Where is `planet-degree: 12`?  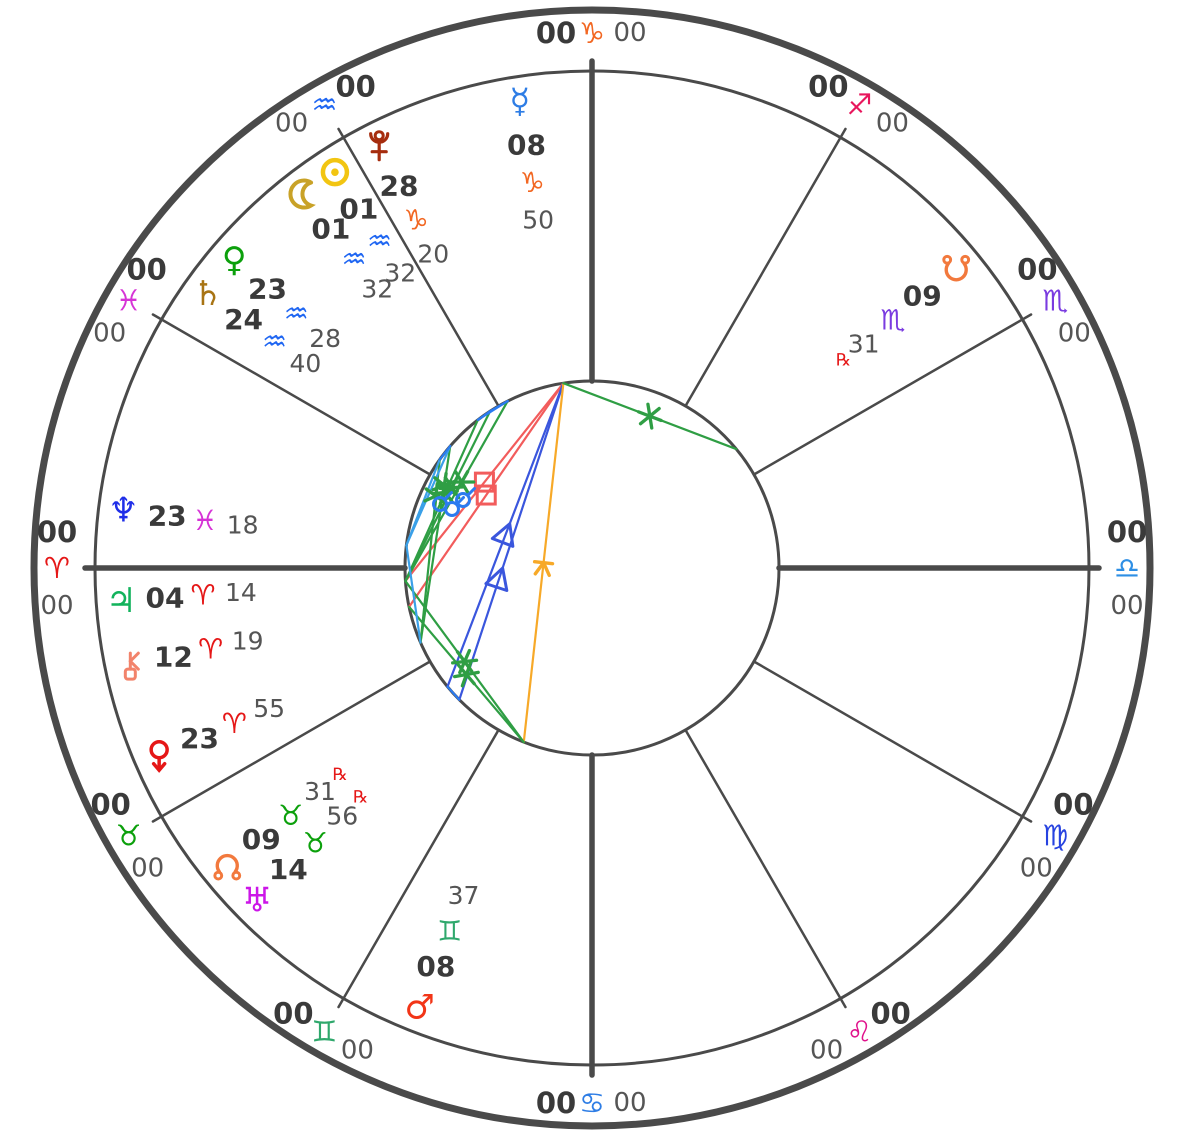
planet-degree: 12 is located at coordinates (173, 656).